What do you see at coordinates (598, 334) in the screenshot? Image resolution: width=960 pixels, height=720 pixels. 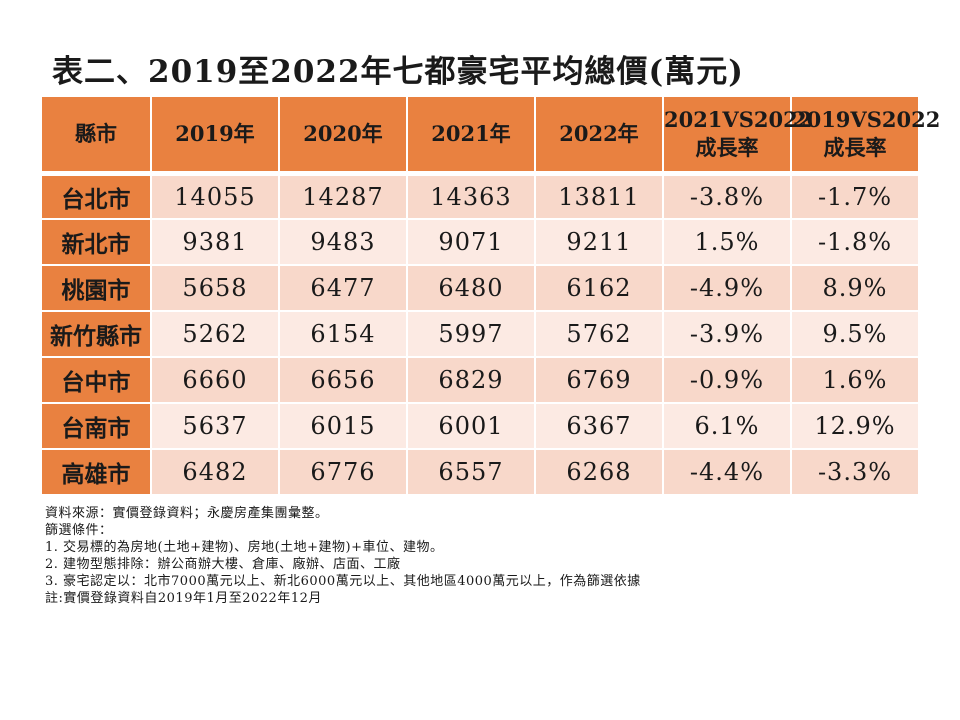 I see `value-cell: 5762` at bounding box center [598, 334].